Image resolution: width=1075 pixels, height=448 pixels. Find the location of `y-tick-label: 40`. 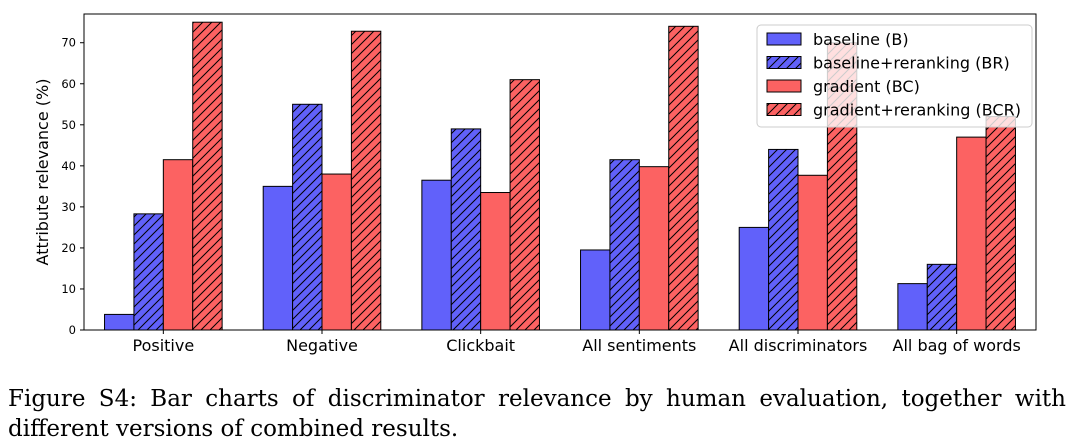

y-tick-label: 40 is located at coordinates (68, 166).